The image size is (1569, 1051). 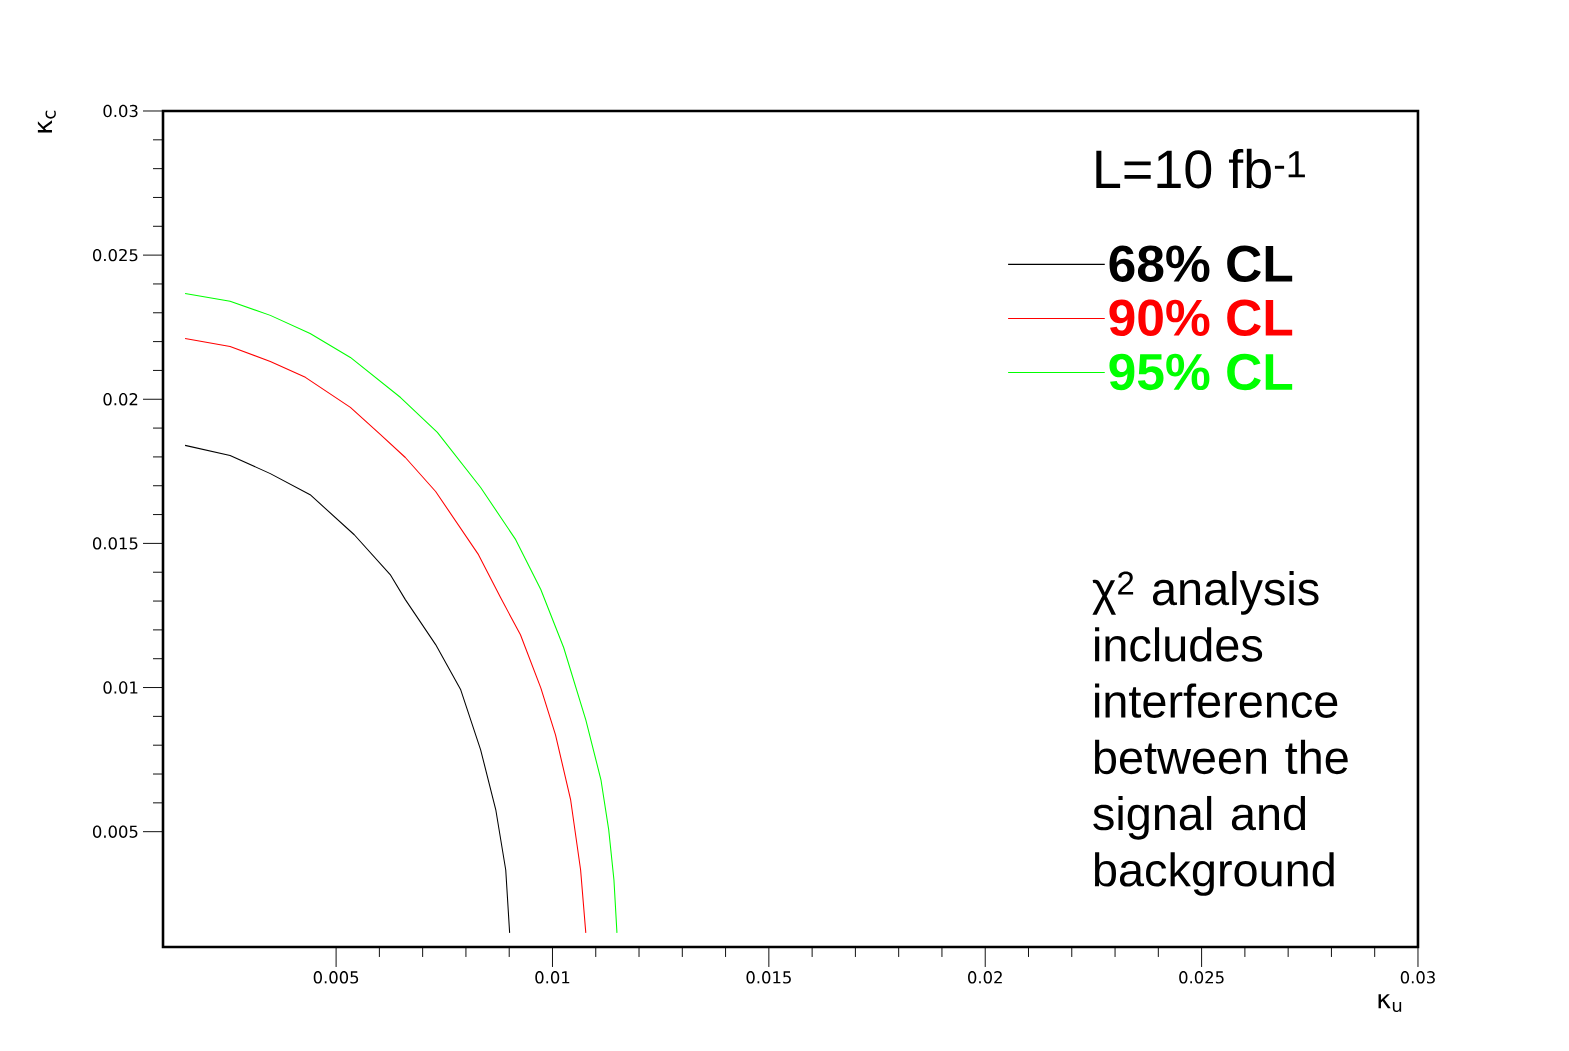 I want to click on y-tick-label: 0.03, so click(x=120, y=111).